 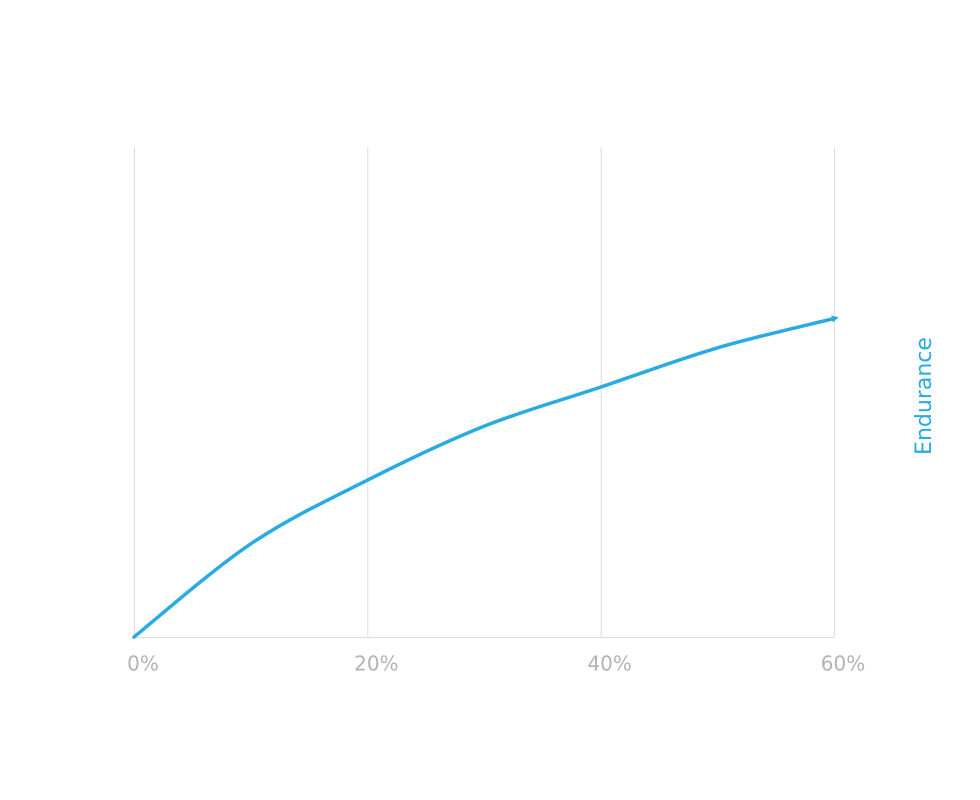 I want to click on x-tick-label: 40%, so click(x=609, y=664).